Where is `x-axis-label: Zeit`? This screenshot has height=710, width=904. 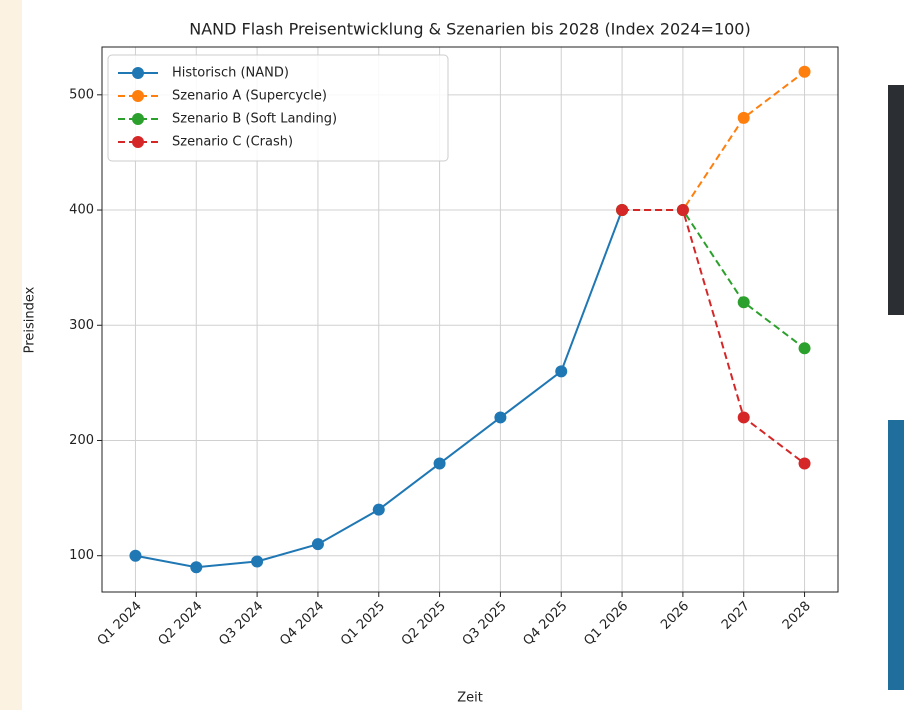
x-axis-label: Zeit is located at coordinates (470, 698).